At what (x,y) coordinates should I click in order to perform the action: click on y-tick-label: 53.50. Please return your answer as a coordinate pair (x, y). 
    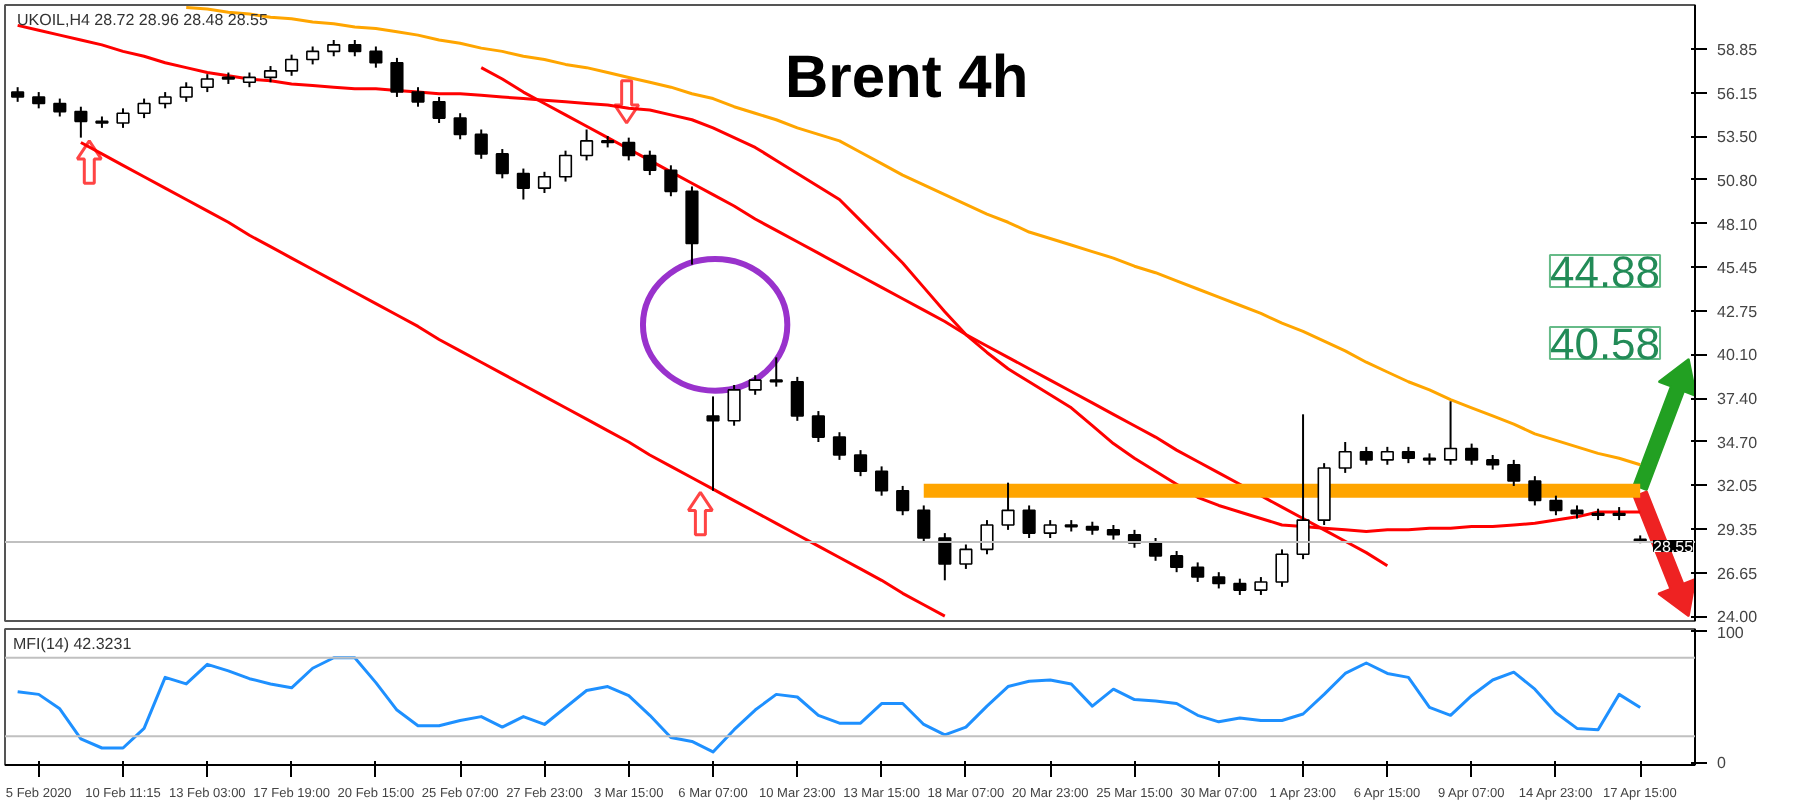
    Looking at the image, I should click on (1738, 137).